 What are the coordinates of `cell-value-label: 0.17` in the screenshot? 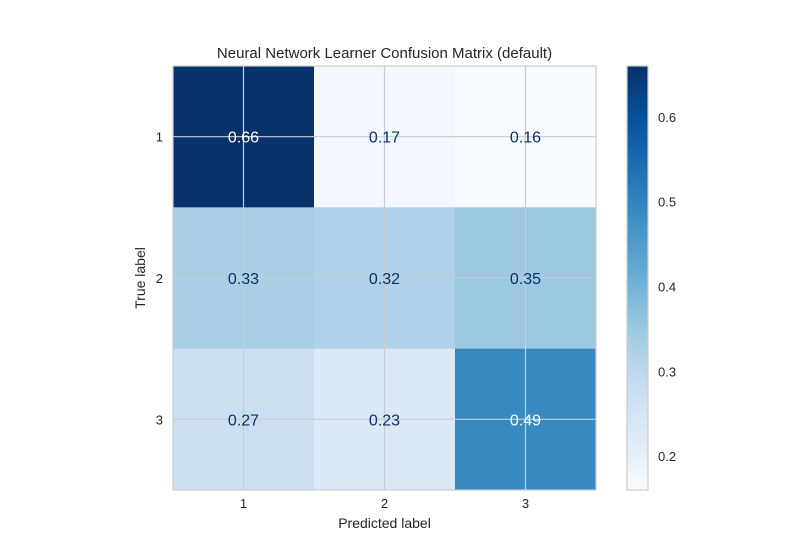 It's located at (384, 138).